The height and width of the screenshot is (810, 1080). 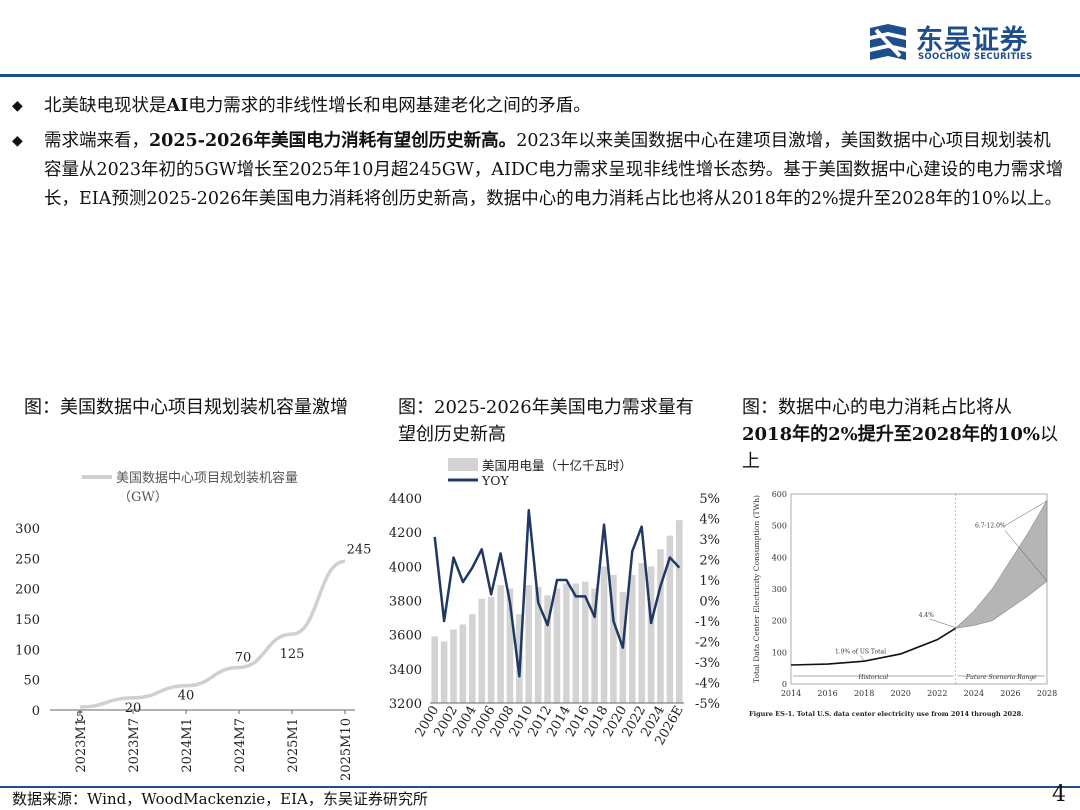 I want to click on page-number: 4, so click(x=1059, y=794).